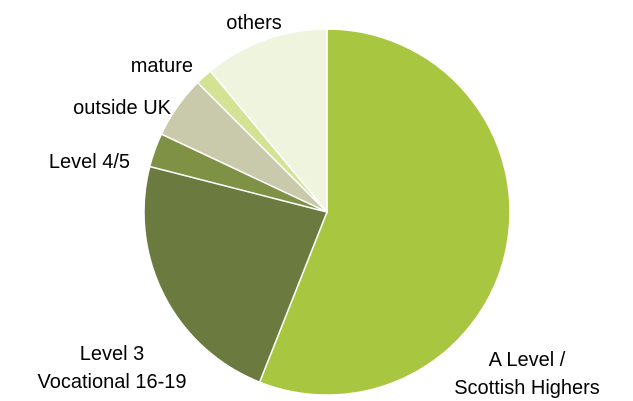 The image size is (633, 401). Describe the element at coordinates (527, 388) in the screenshot. I see `slice-label-line: Scottish Highers` at that location.